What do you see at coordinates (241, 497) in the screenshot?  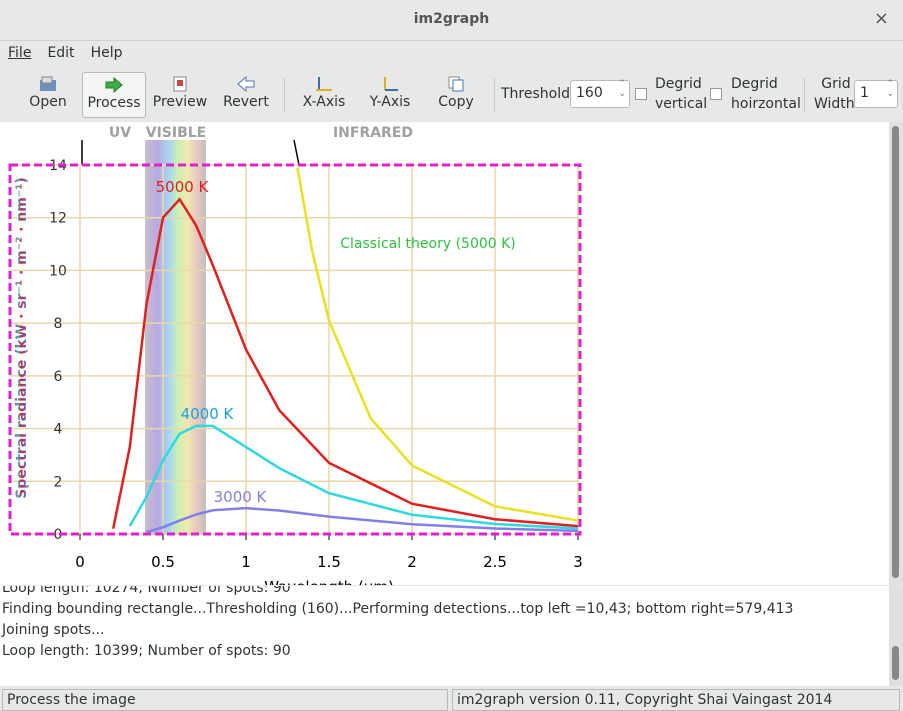 I see `series-annotation: 3000 K` at bounding box center [241, 497].